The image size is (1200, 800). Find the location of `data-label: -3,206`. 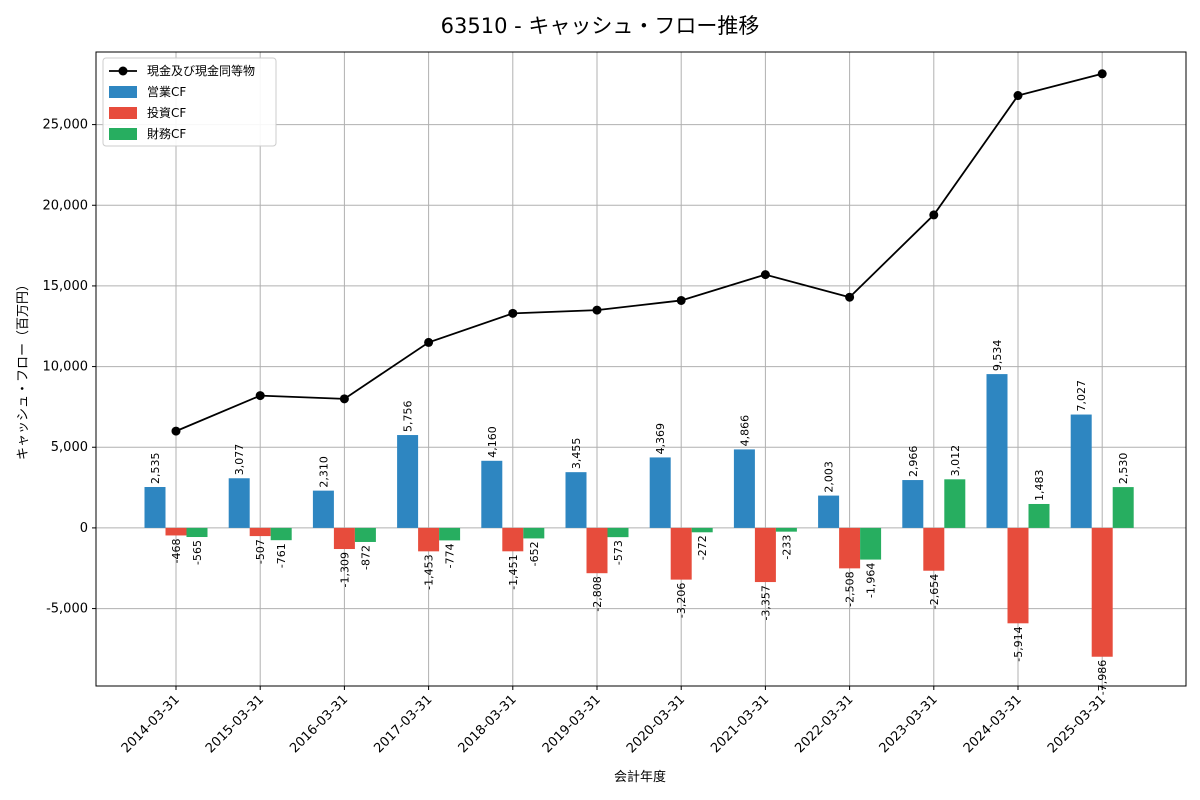

data-label: -3,206 is located at coordinates (681, 600).